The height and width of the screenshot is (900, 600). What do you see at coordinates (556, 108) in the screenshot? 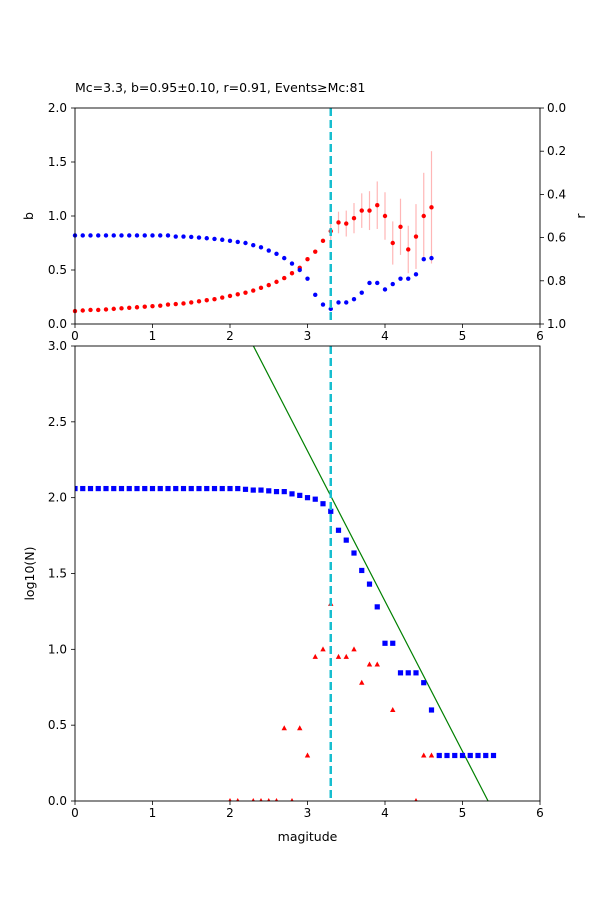
I see `top-y-right-tick-label: 0.0` at bounding box center [556, 108].